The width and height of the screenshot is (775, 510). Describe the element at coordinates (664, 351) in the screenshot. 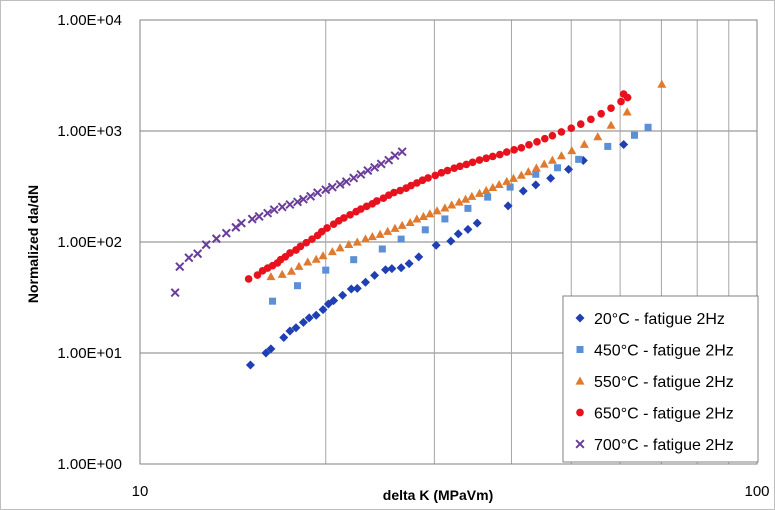

I see `legend-entry: 450°C - fatigue 2Hz` at that location.